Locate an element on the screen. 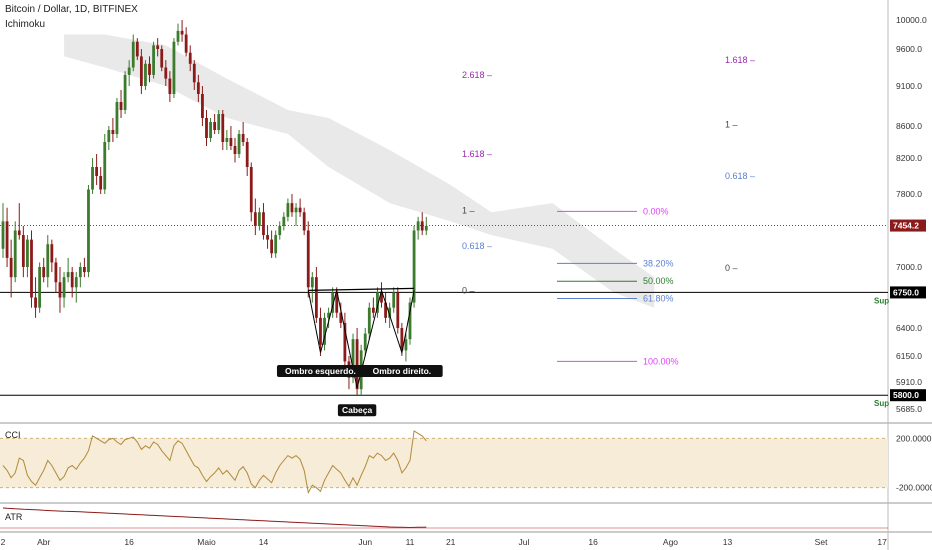 The height and width of the screenshot is (550, 932). neckline is located at coordinates (361, 289).